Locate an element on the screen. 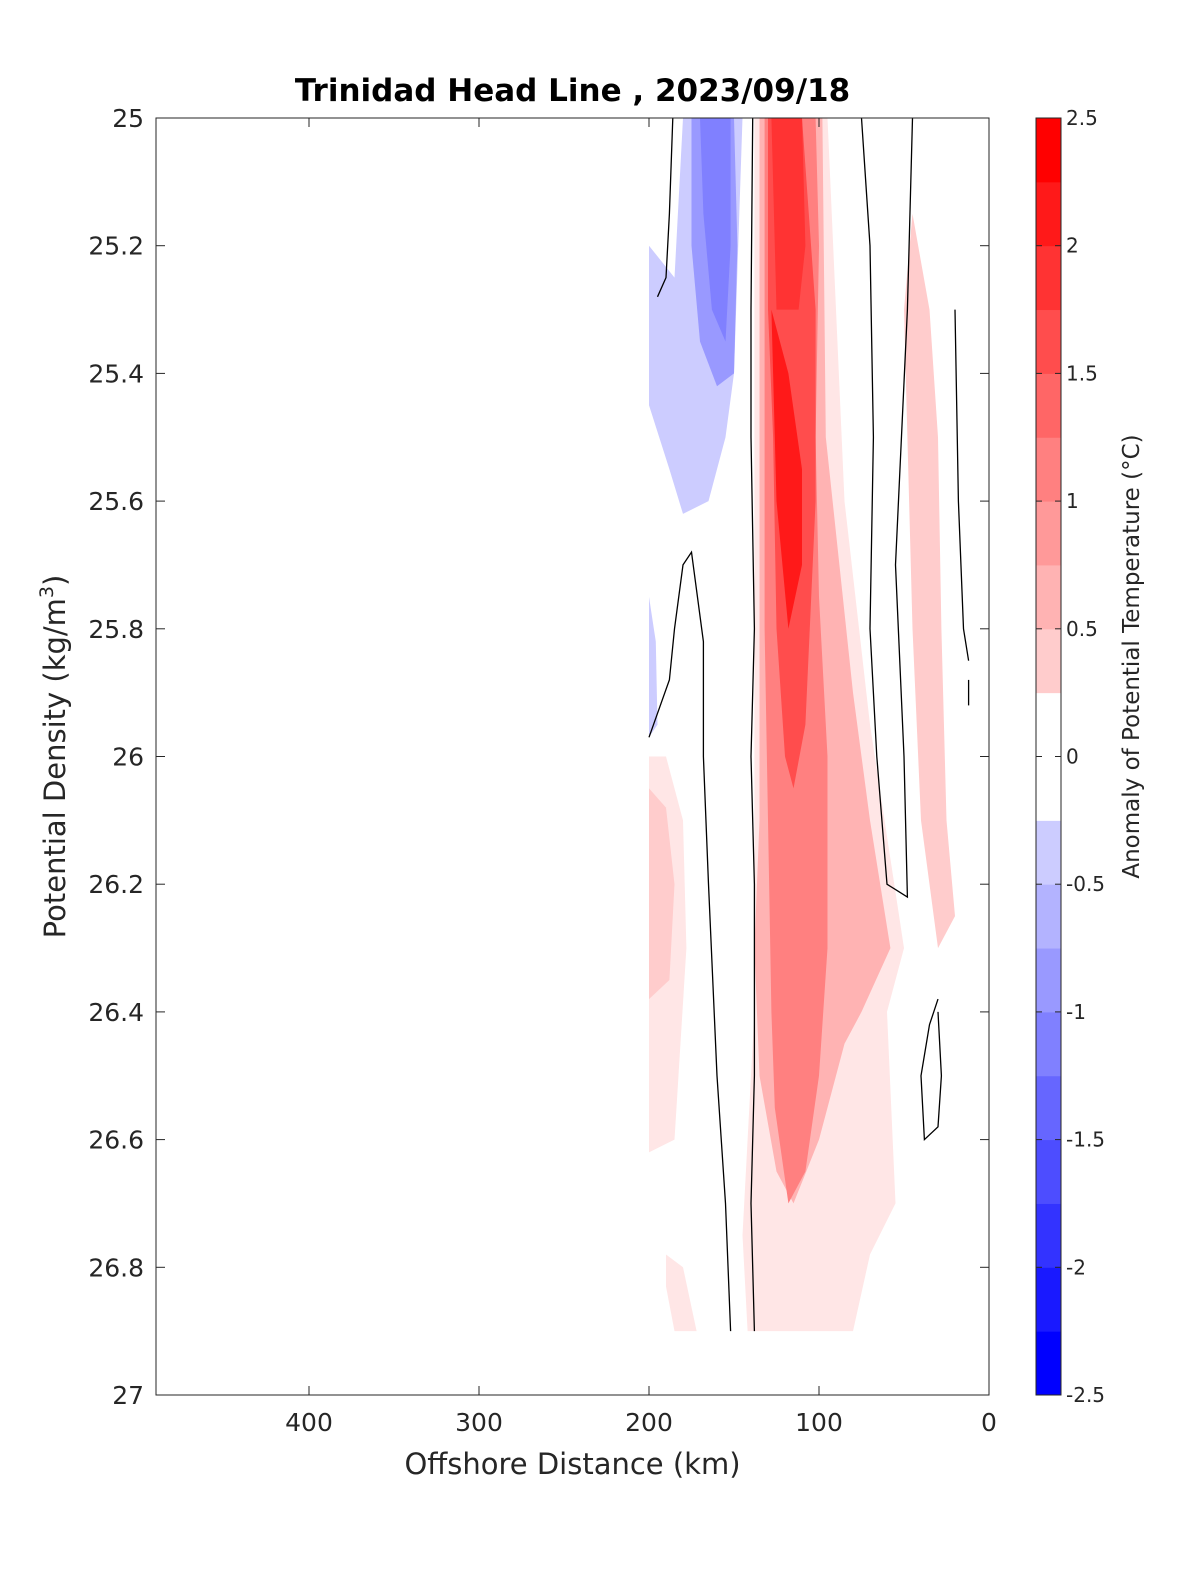 This screenshot has width=1200, height=1575. colorbar-tick-label: -2 is located at coordinates (1076, 1267).